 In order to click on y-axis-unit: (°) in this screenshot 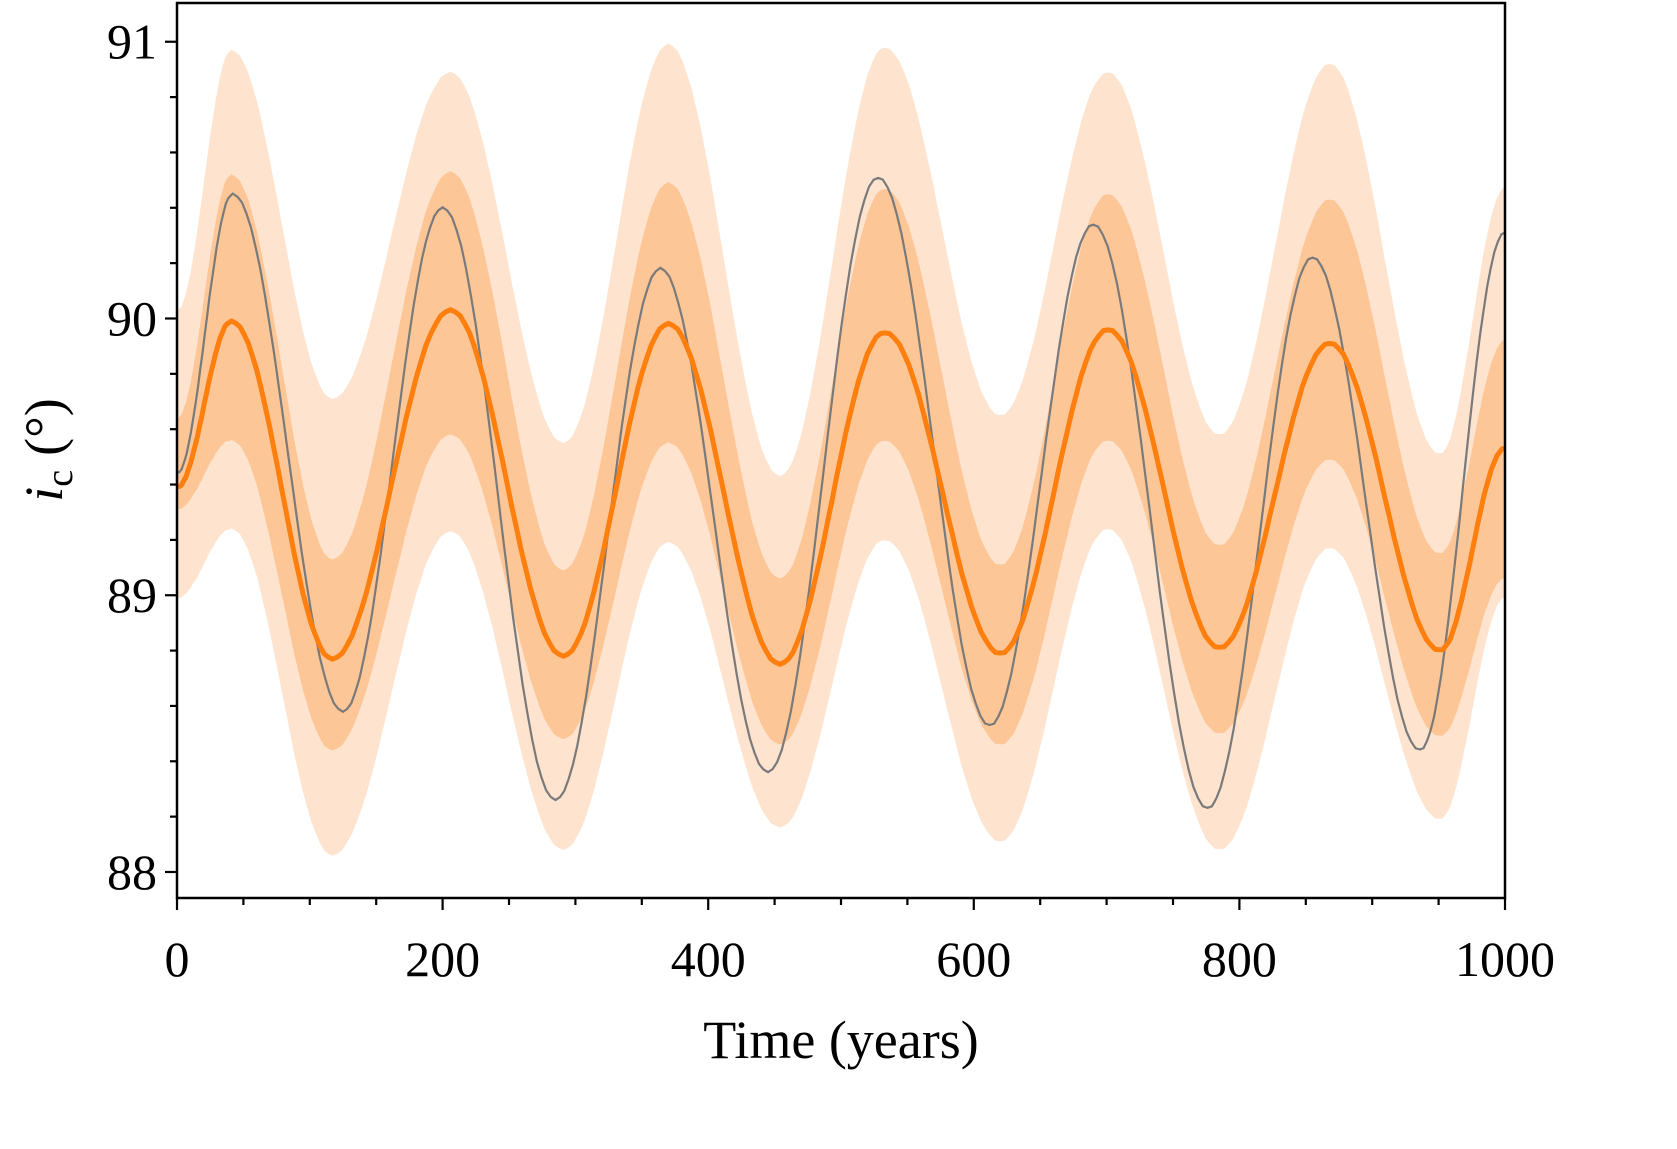, I will do `click(44, 427)`.